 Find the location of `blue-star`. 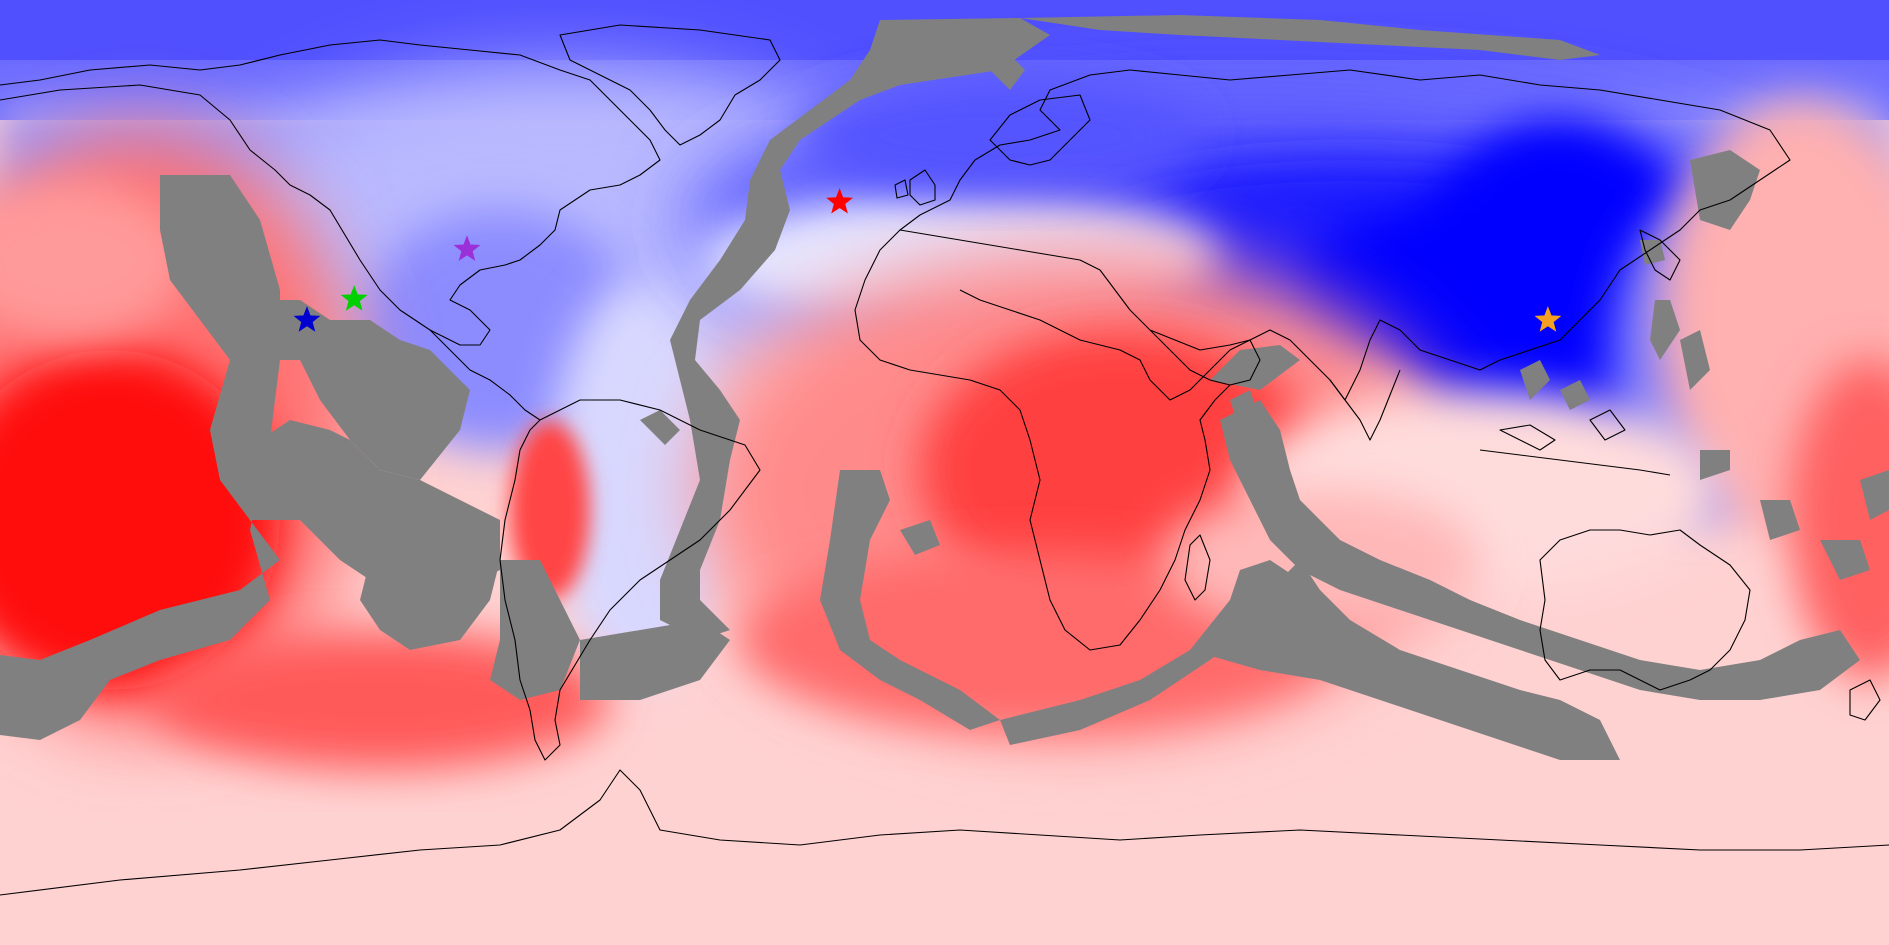

blue-star is located at coordinates (307, 319).